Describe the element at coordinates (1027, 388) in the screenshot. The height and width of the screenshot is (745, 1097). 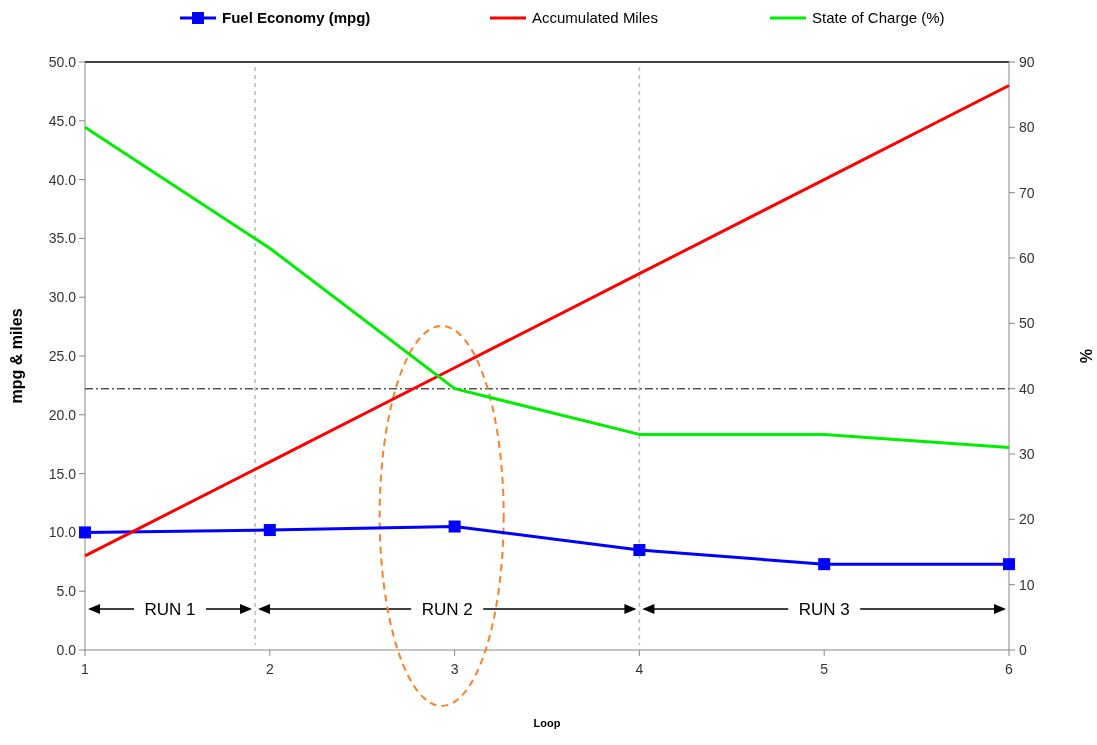
I see `y2-tick-label: 40` at that location.